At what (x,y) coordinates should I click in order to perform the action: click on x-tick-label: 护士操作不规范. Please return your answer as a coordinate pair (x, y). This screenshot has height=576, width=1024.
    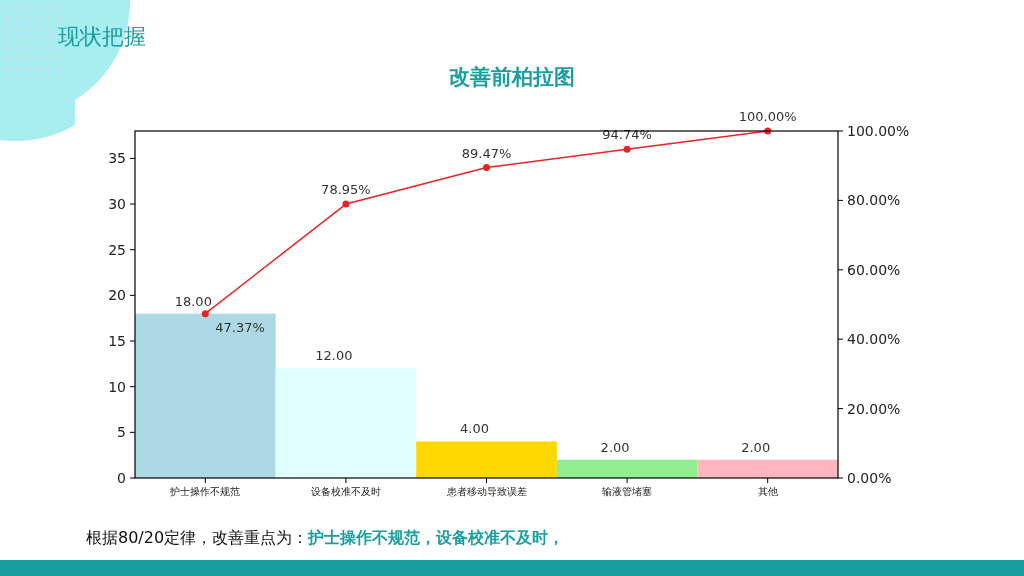
    Looking at the image, I should click on (205, 491).